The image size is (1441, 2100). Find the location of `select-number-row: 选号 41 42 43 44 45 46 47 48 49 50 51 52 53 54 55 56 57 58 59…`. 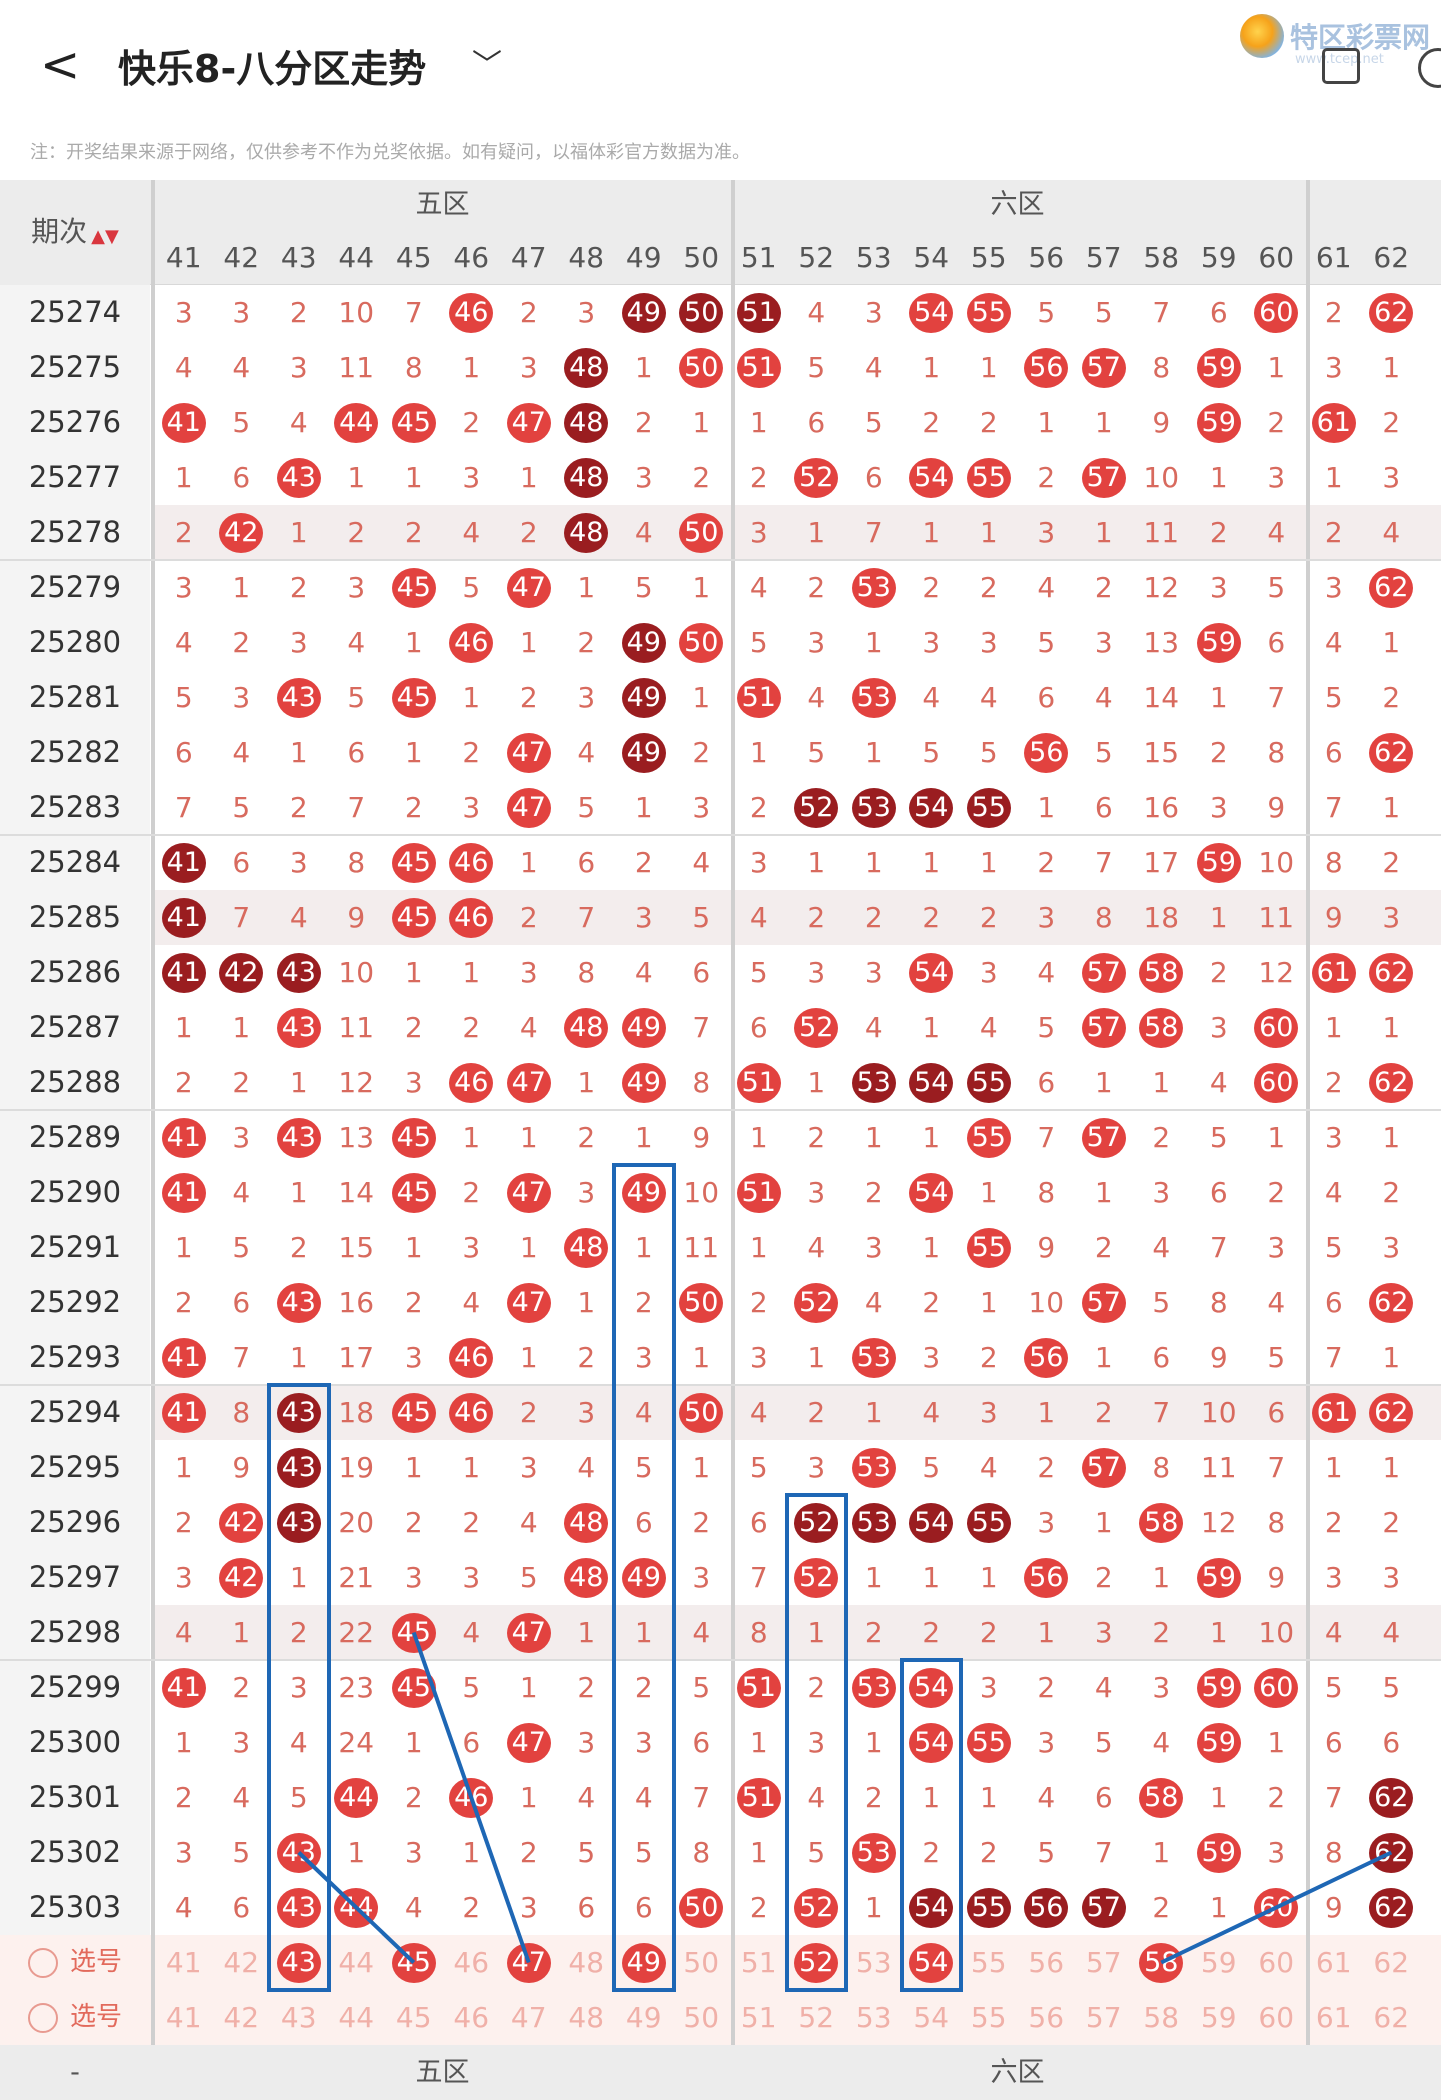

select-number-row: 选号 41 42 43 44 45 46 47 48 49 50 51 52 53 54 55 56 57 58 59… is located at coordinates (720, 2017).